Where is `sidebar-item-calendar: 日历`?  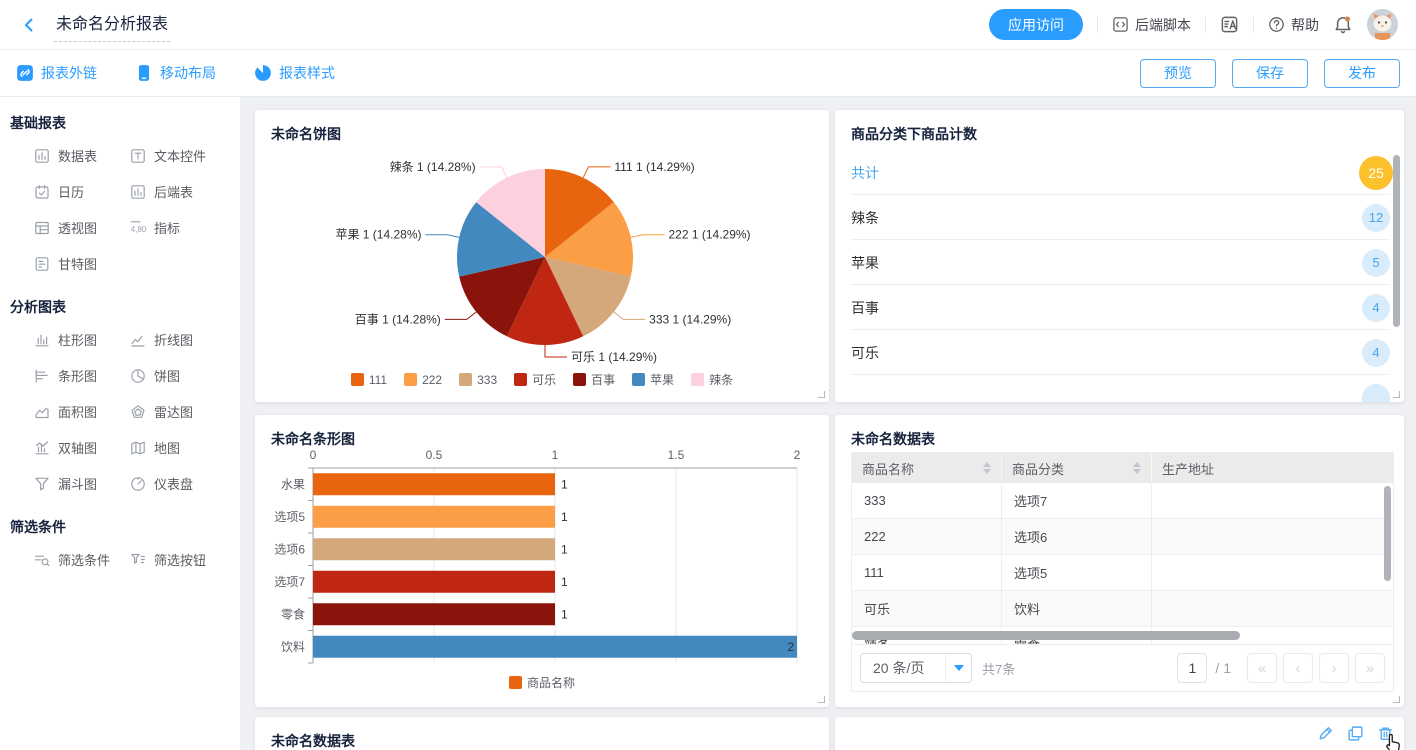
sidebar-item-calendar: 日历 is located at coordinates (82, 191).